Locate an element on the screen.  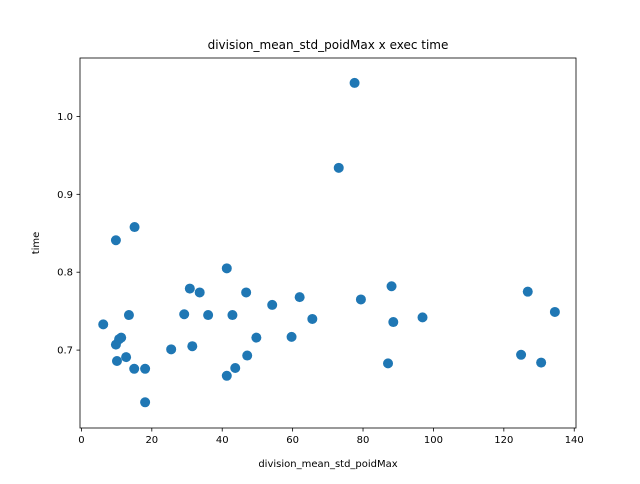
x-tick-label: 140 is located at coordinates (574, 440).